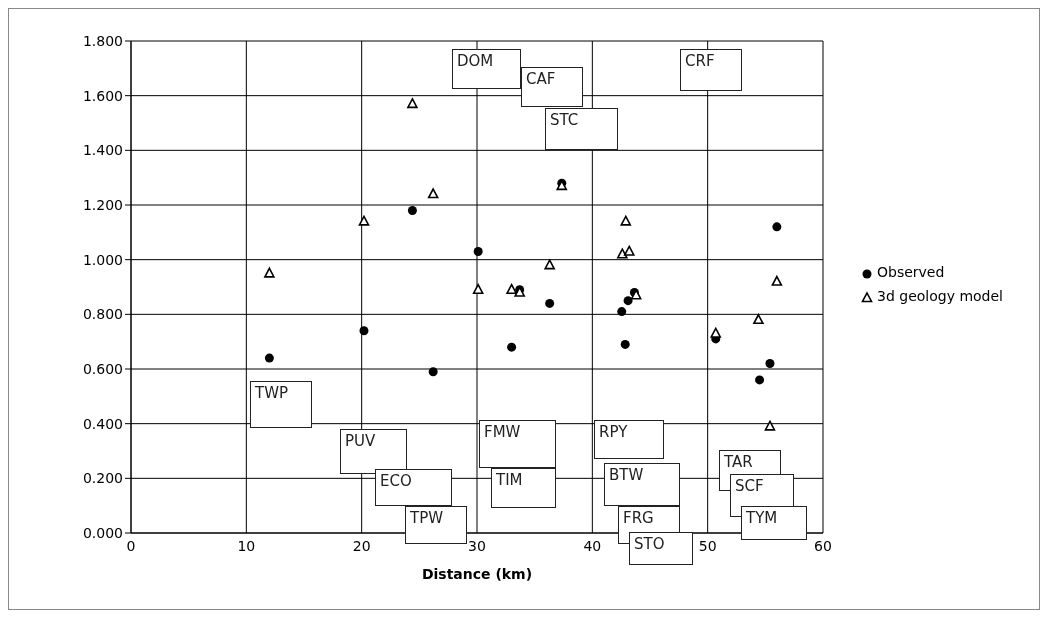 This screenshot has height=621, width=1050. I want to click on x-tick-label: 30, so click(477, 545).